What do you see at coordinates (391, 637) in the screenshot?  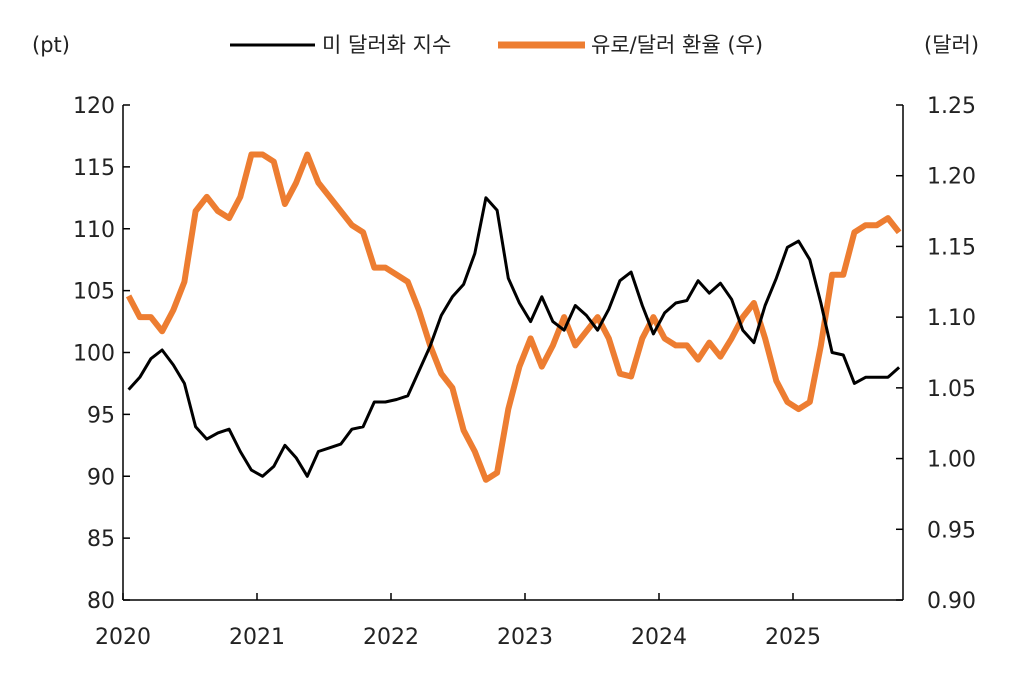 I see `x-tick-label: 2022` at bounding box center [391, 637].